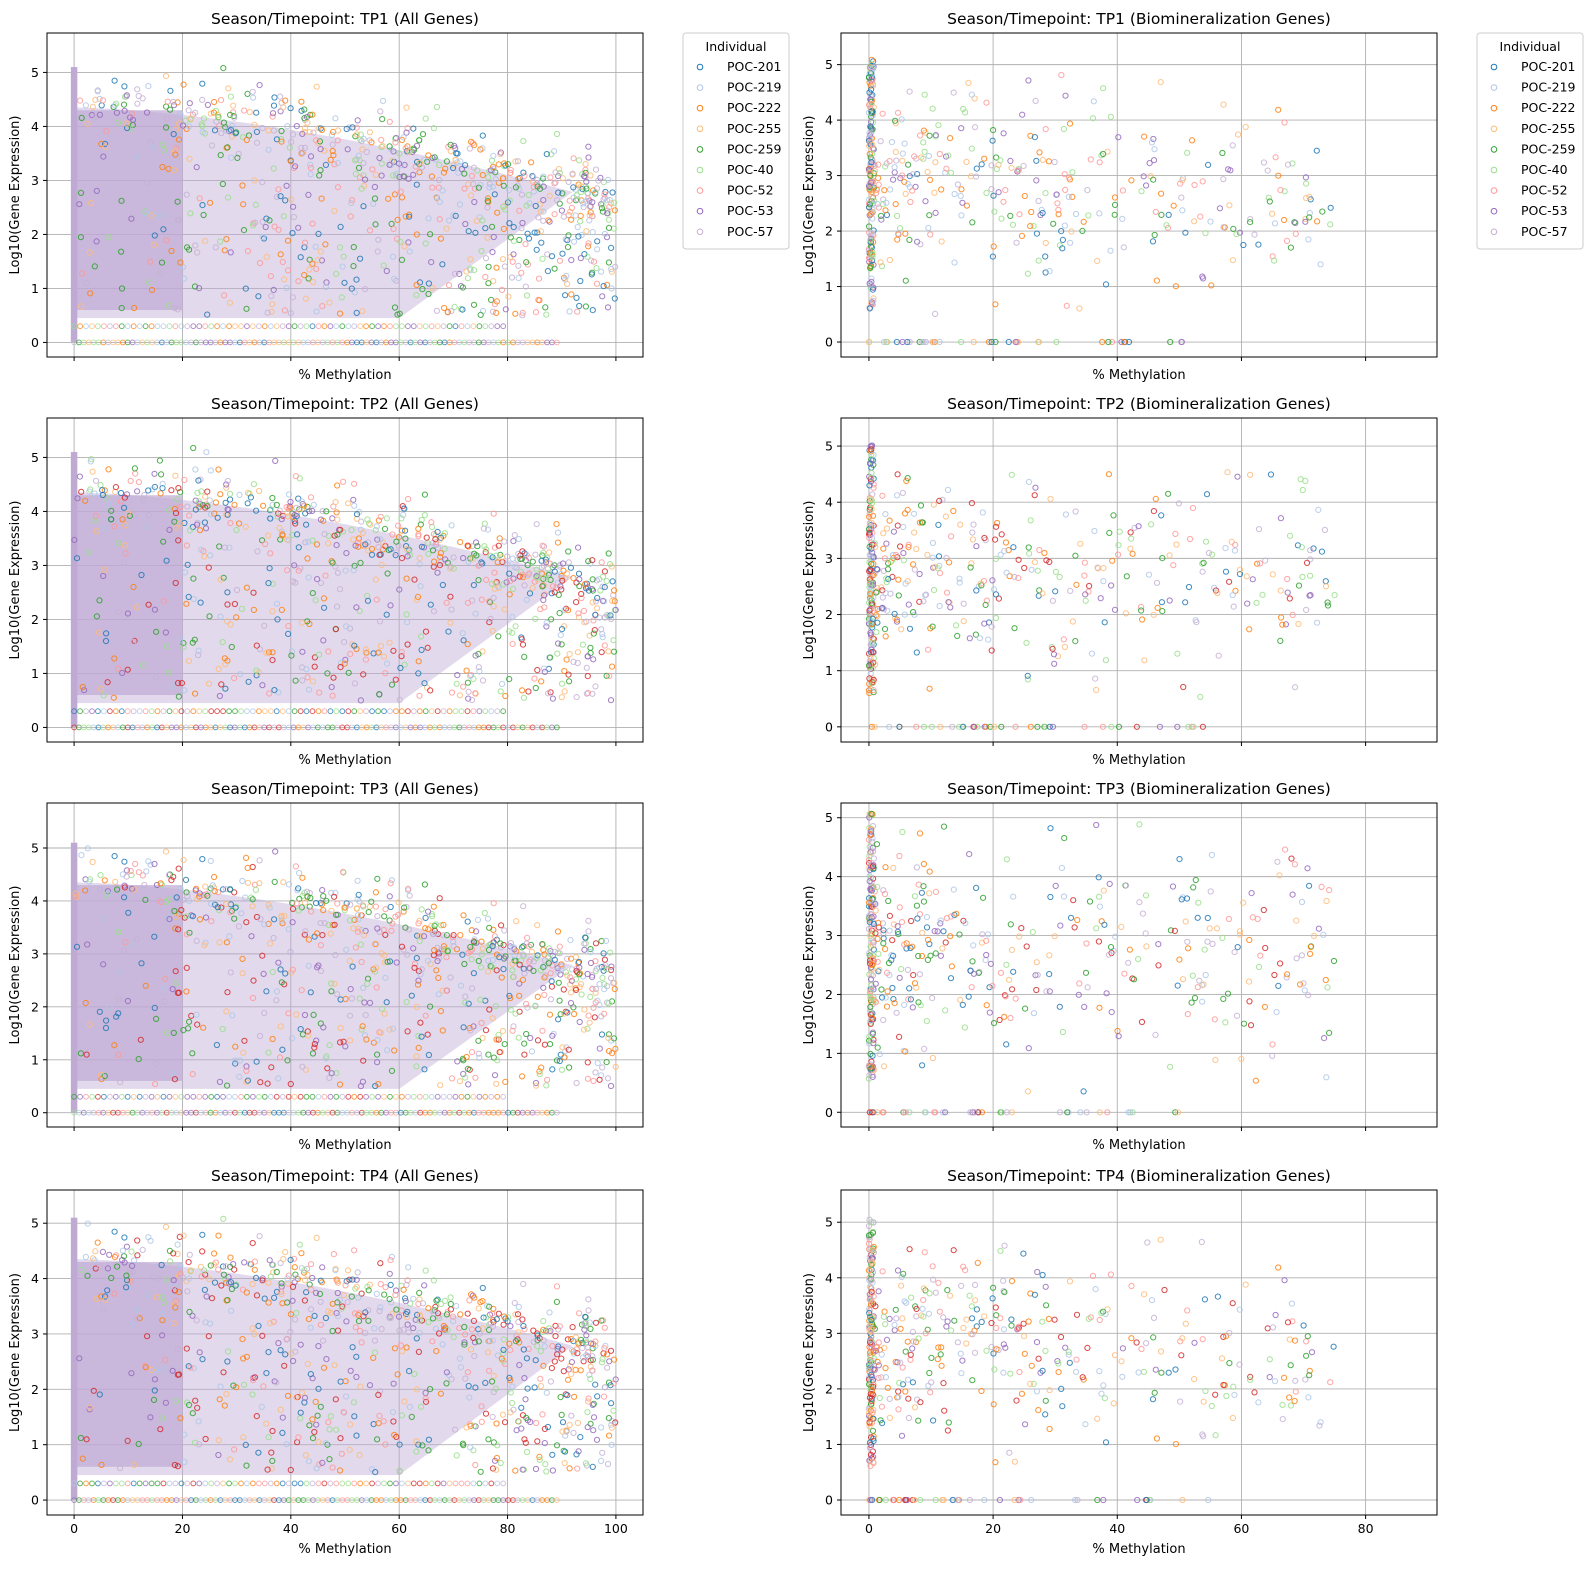  What do you see at coordinates (1101, 586) in the screenshot?
I see `points-tp2-bio` at bounding box center [1101, 586].